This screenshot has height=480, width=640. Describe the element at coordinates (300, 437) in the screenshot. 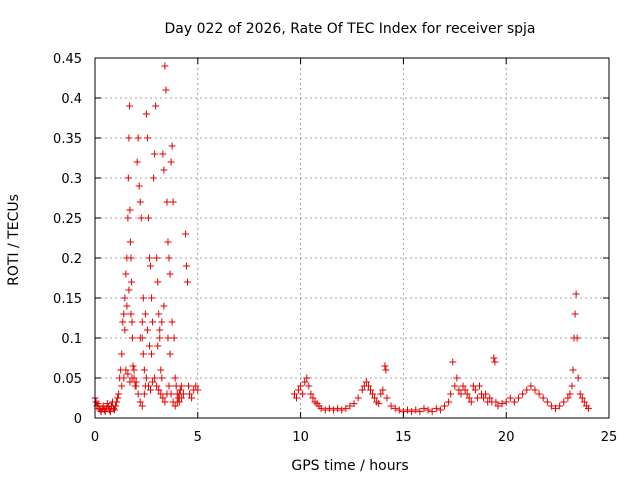

I see `x-tick-label: 10` at that location.